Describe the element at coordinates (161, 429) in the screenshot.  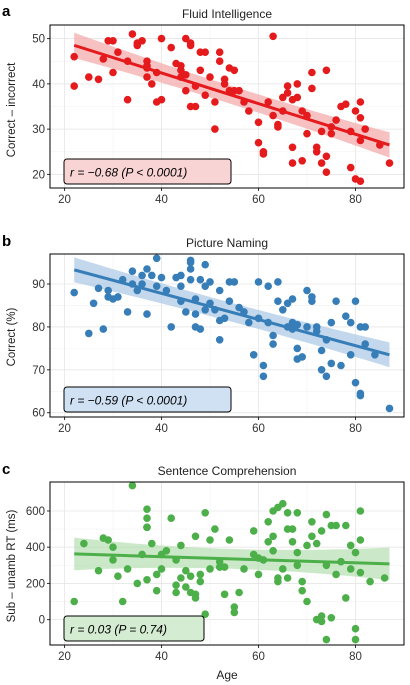
I see `x-tick-label: 40` at that location.